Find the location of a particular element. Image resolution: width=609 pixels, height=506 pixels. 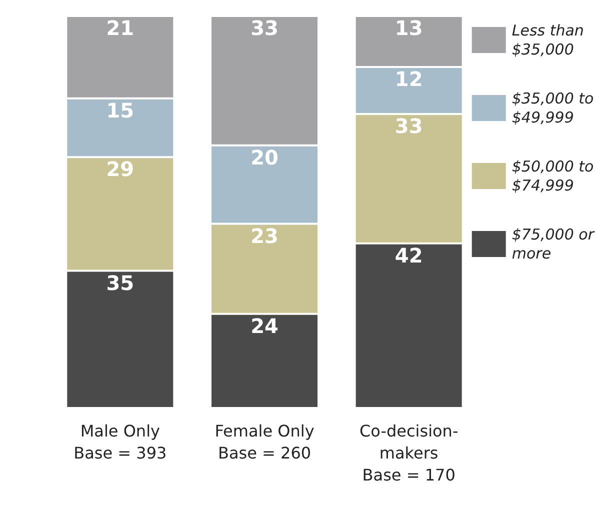

data-label: 24 is located at coordinates (264, 326).